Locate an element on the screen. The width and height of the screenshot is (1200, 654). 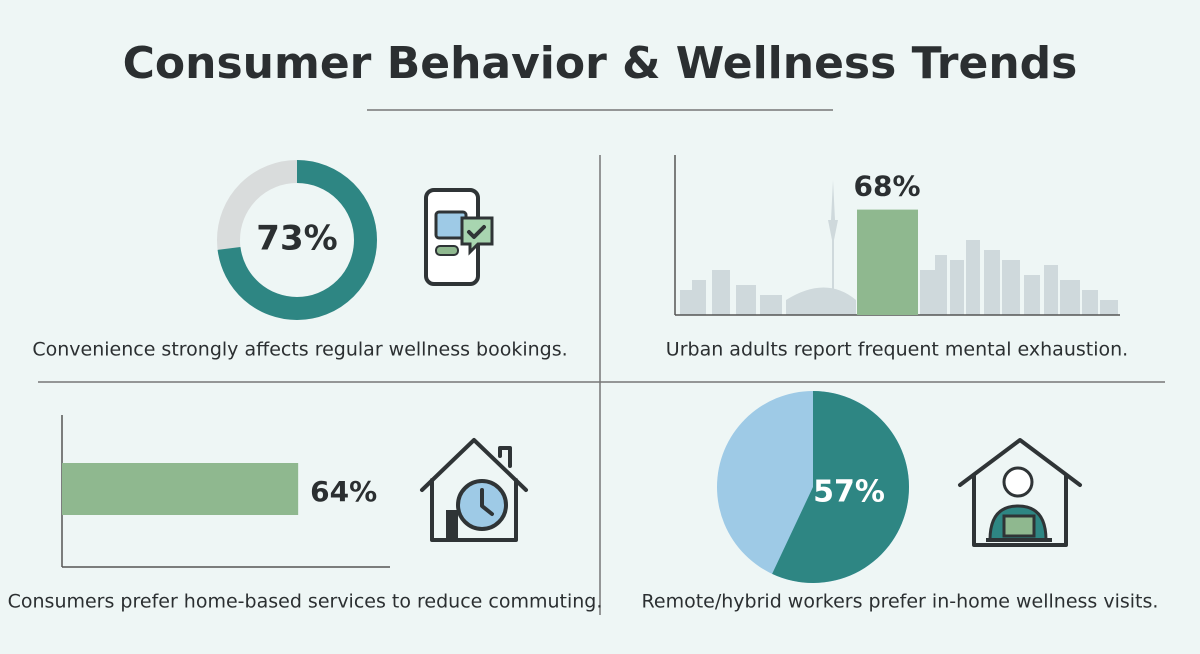
value-label: 57% is located at coordinates (849, 492).